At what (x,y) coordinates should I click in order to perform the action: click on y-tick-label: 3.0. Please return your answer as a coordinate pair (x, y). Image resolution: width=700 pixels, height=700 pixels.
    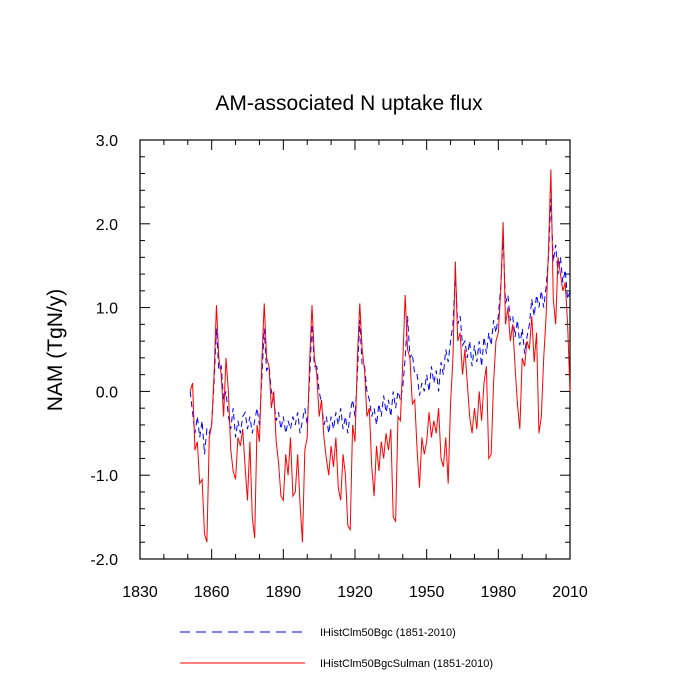
    Looking at the image, I should click on (107, 141).